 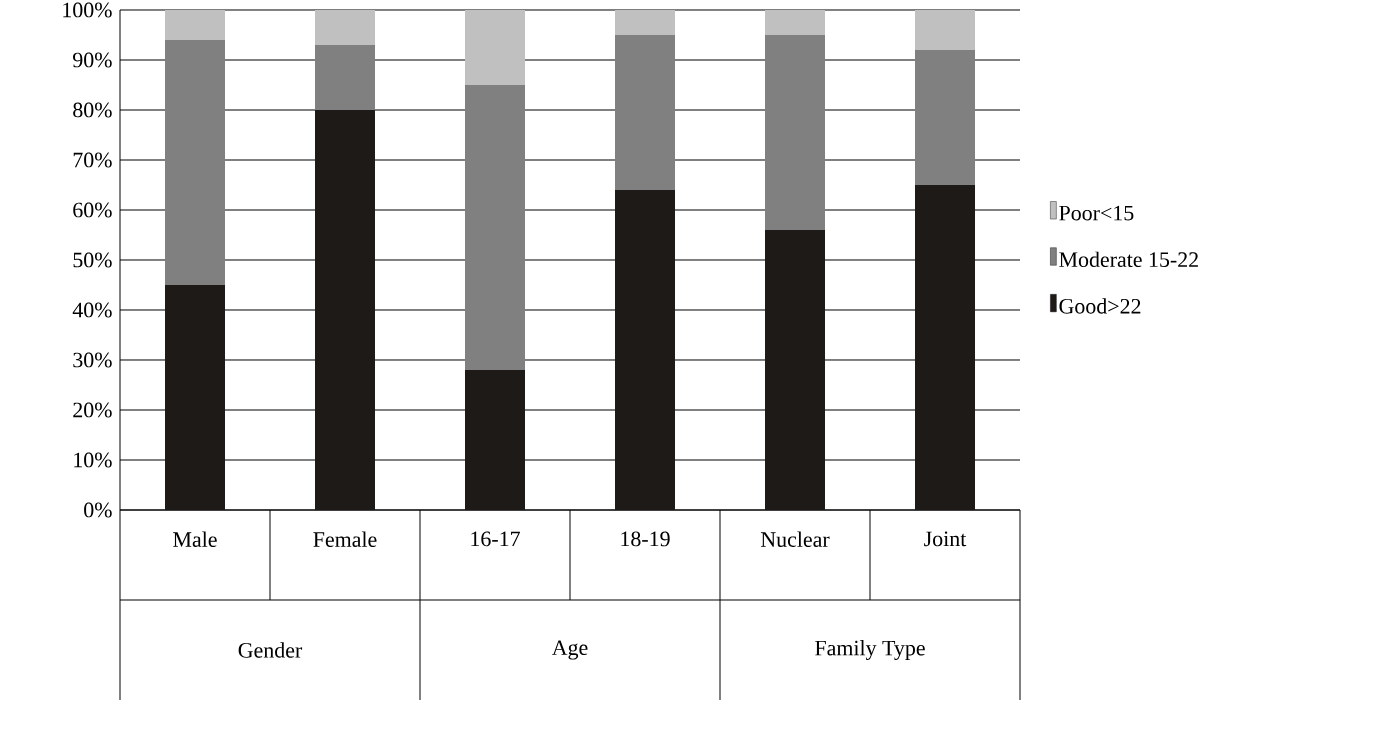 I want to click on y-tick-label: 60%, so click(x=92, y=210).